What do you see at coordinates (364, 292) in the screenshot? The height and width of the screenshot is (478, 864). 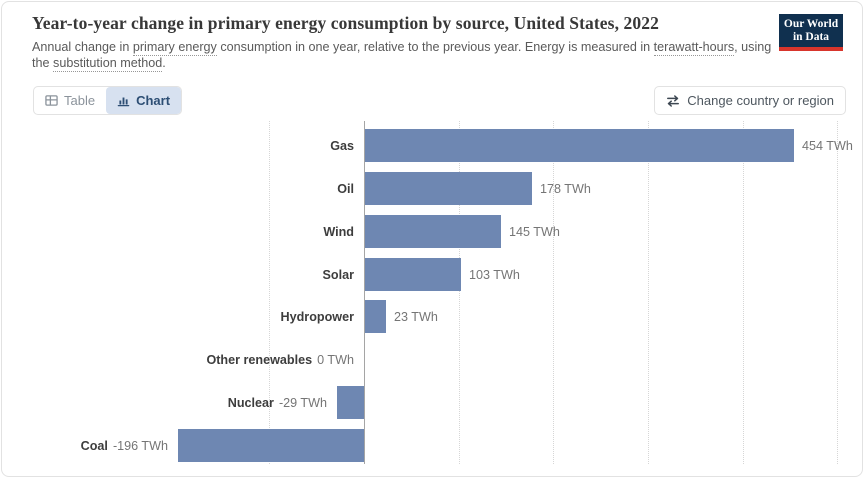 I see `zero-axis-line` at bounding box center [364, 292].